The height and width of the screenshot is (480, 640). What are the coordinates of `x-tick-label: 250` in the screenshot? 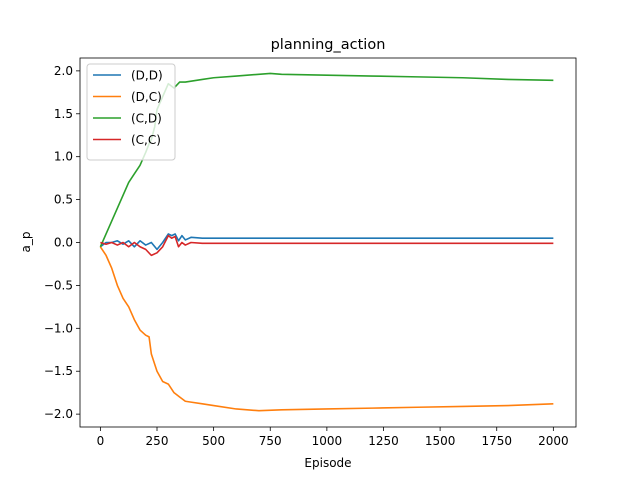 It's located at (157, 441).